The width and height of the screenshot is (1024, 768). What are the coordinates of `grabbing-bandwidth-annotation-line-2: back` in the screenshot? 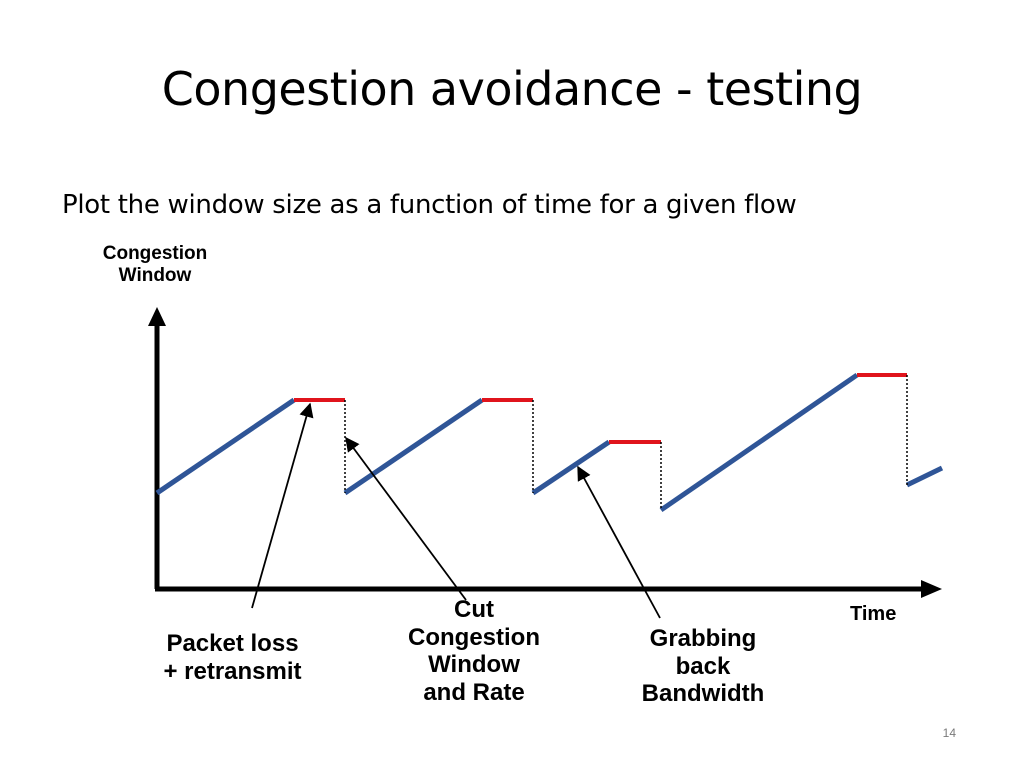 It's located at (703, 666).